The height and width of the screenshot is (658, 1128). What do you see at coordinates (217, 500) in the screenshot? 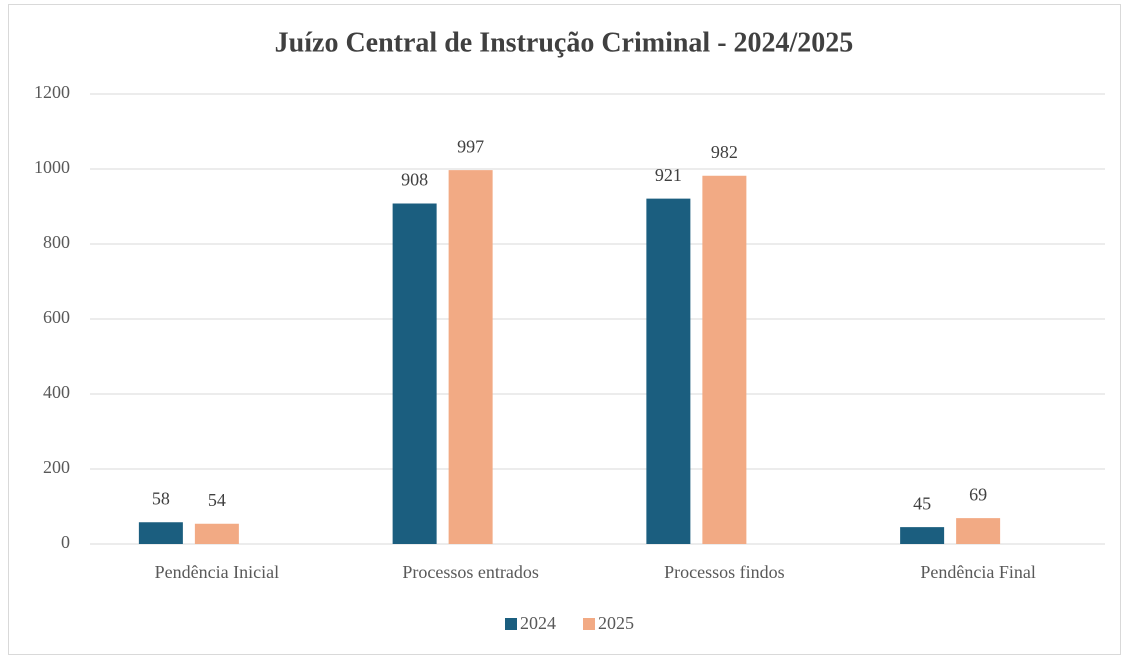
I see `value-label: 54` at bounding box center [217, 500].